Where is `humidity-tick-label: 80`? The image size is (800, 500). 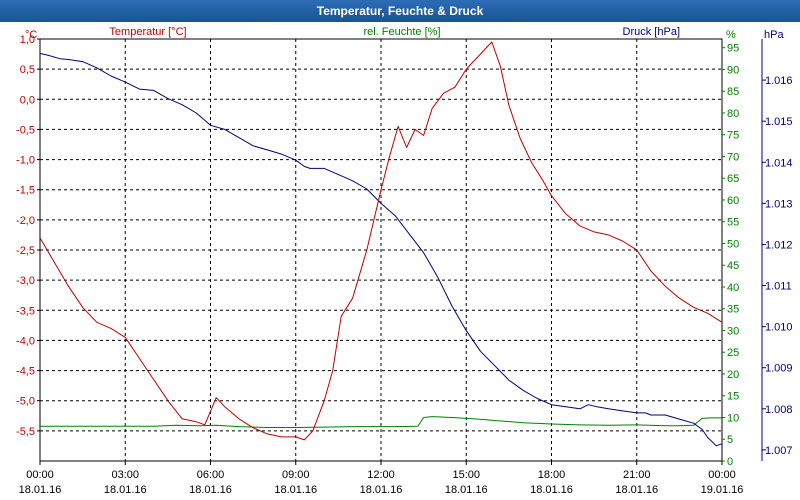 humidity-tick-label: 80 is located at coordinates (733, 114).